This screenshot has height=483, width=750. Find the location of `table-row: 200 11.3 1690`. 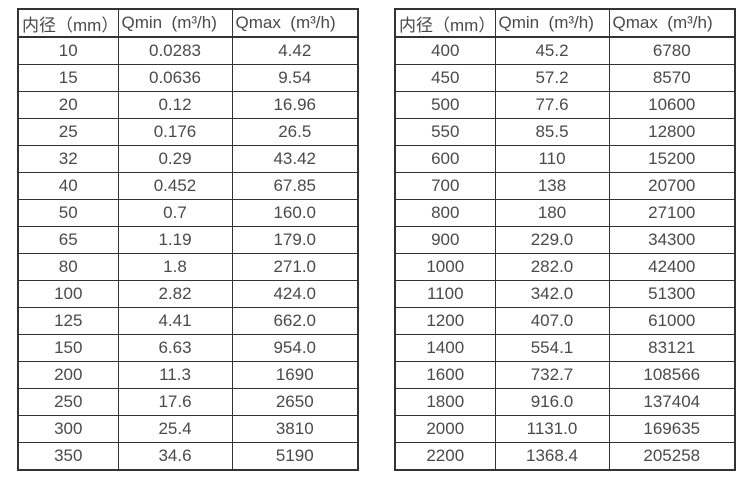

table-row: 200 11.3 1690 is located at coordinates (188, 375).